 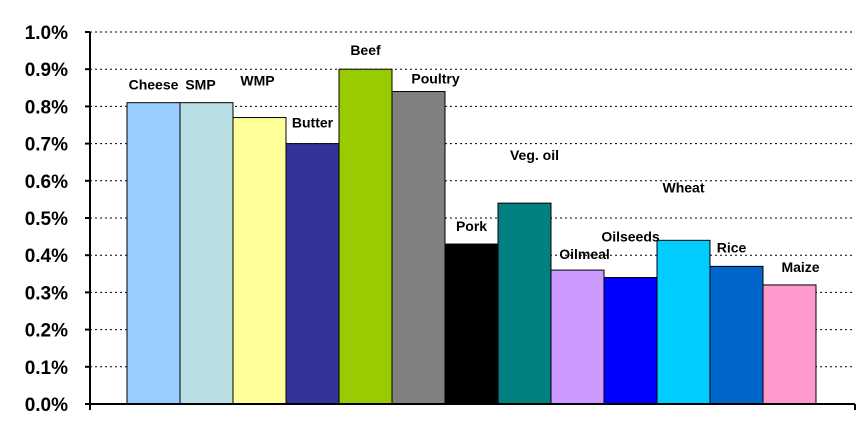 I want to click on bar-rice, so click(x=736, y=335).